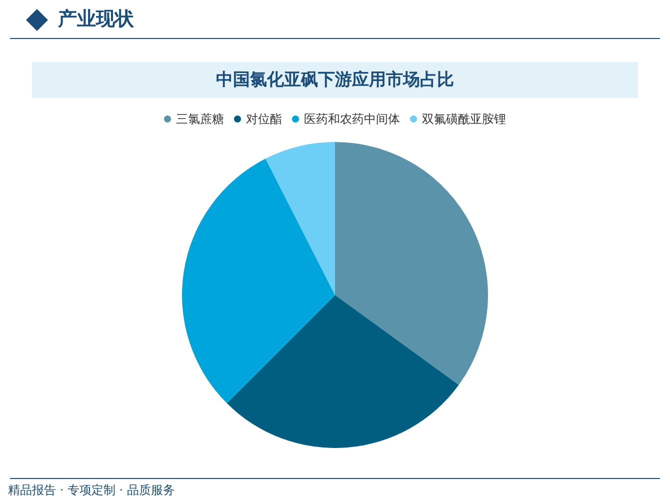 This screenshot has width=670, height=503. I want to click on text: 精品报告 · 专项定制 · 品质服务, so click(91, 490).